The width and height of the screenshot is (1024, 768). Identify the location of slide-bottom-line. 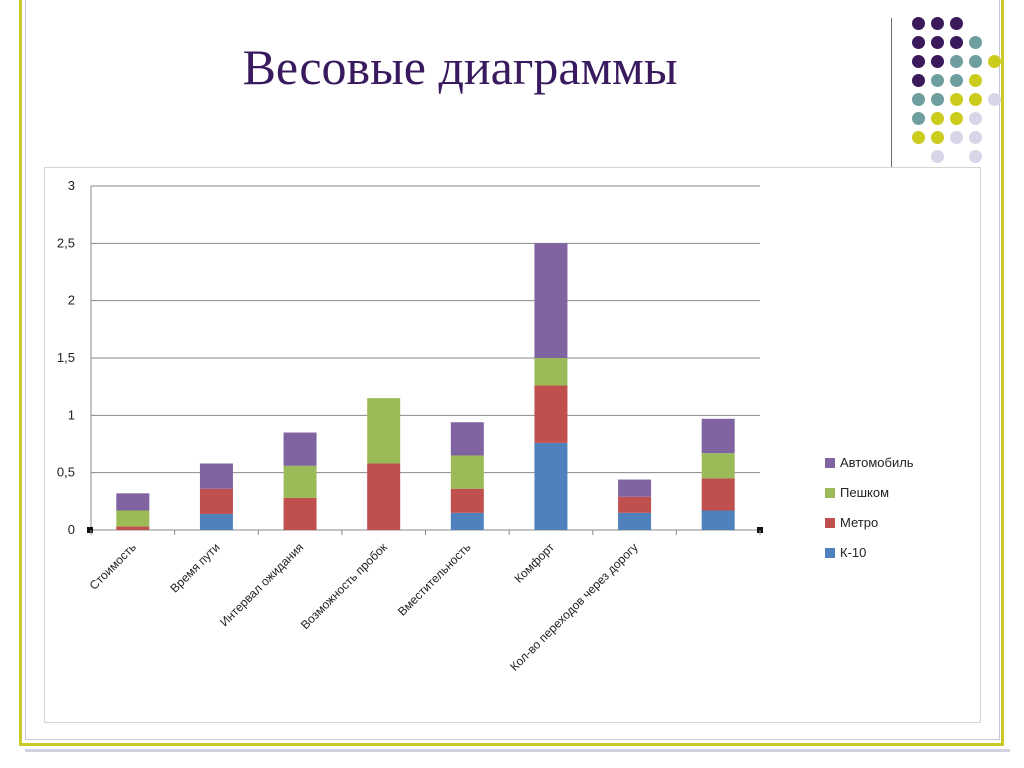
(517, 750).